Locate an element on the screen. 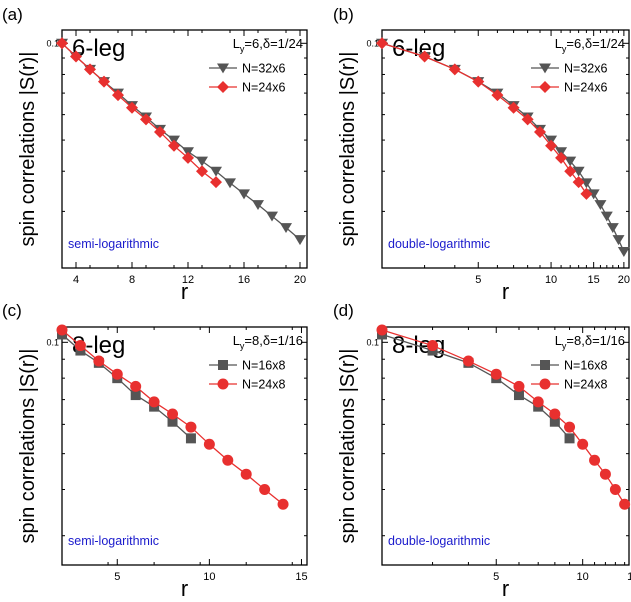 Image resolution: width=631 pixels, height=602 pixels. legend-entry: N=32x6 is located at coordinates (569, 69).